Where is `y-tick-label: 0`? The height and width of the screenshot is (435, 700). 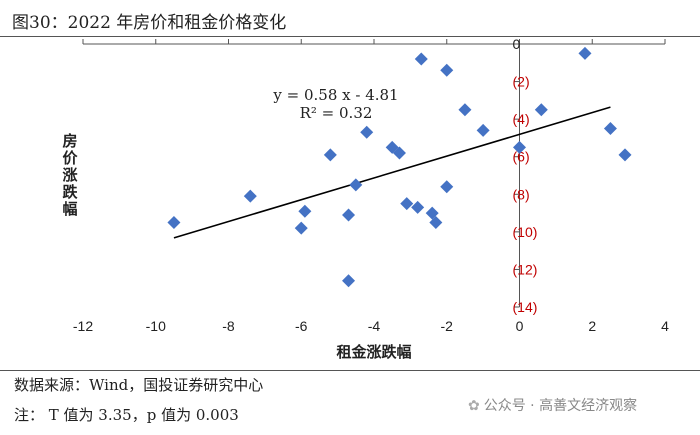
y-tick-label: 0 is located at coordinates (517, 44).